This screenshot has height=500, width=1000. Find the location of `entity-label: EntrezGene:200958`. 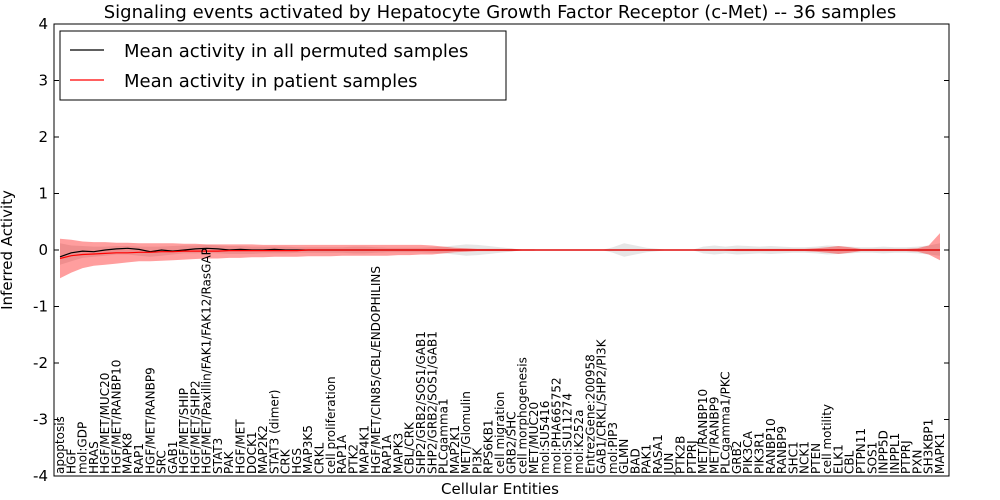

entity-label: EntrezGene:200958 is located at coordinates (590, 414).